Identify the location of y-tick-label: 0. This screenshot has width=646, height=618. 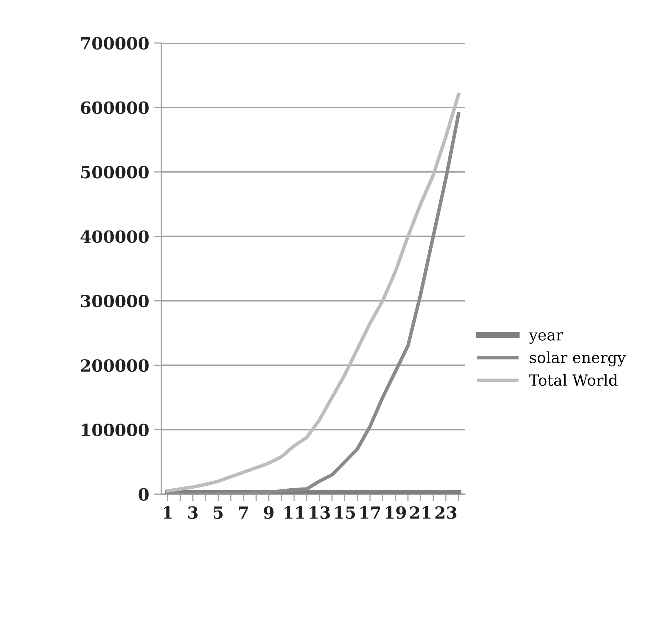
(143, 494).